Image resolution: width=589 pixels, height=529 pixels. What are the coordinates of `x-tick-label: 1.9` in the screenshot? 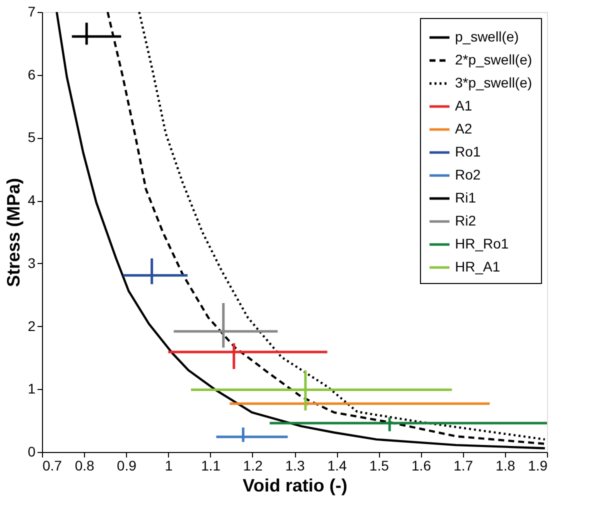 It's located at (538, 466).